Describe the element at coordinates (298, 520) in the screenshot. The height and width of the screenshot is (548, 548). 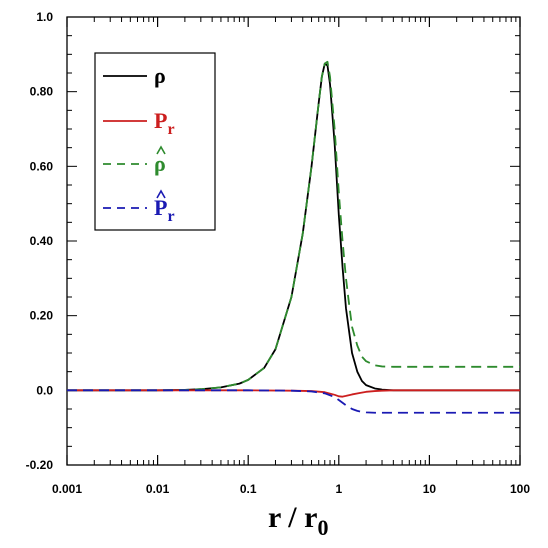
I see `x-axis-title: r / r0` at that location.